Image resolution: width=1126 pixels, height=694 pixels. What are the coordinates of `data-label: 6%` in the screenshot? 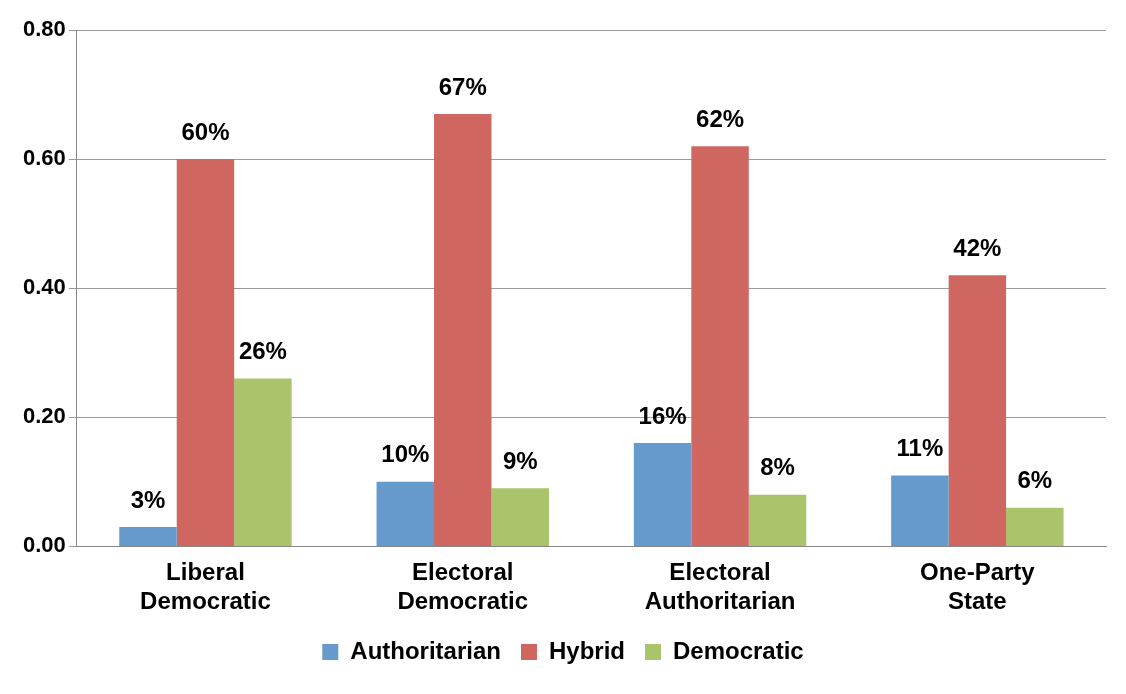 It's located at (1035, 480).